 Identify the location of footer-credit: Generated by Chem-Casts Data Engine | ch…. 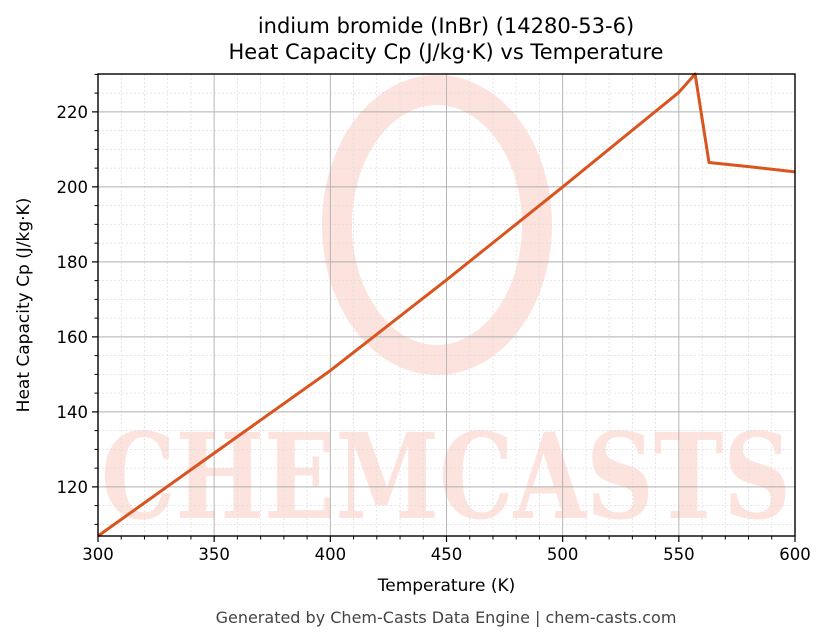
(446, 617).